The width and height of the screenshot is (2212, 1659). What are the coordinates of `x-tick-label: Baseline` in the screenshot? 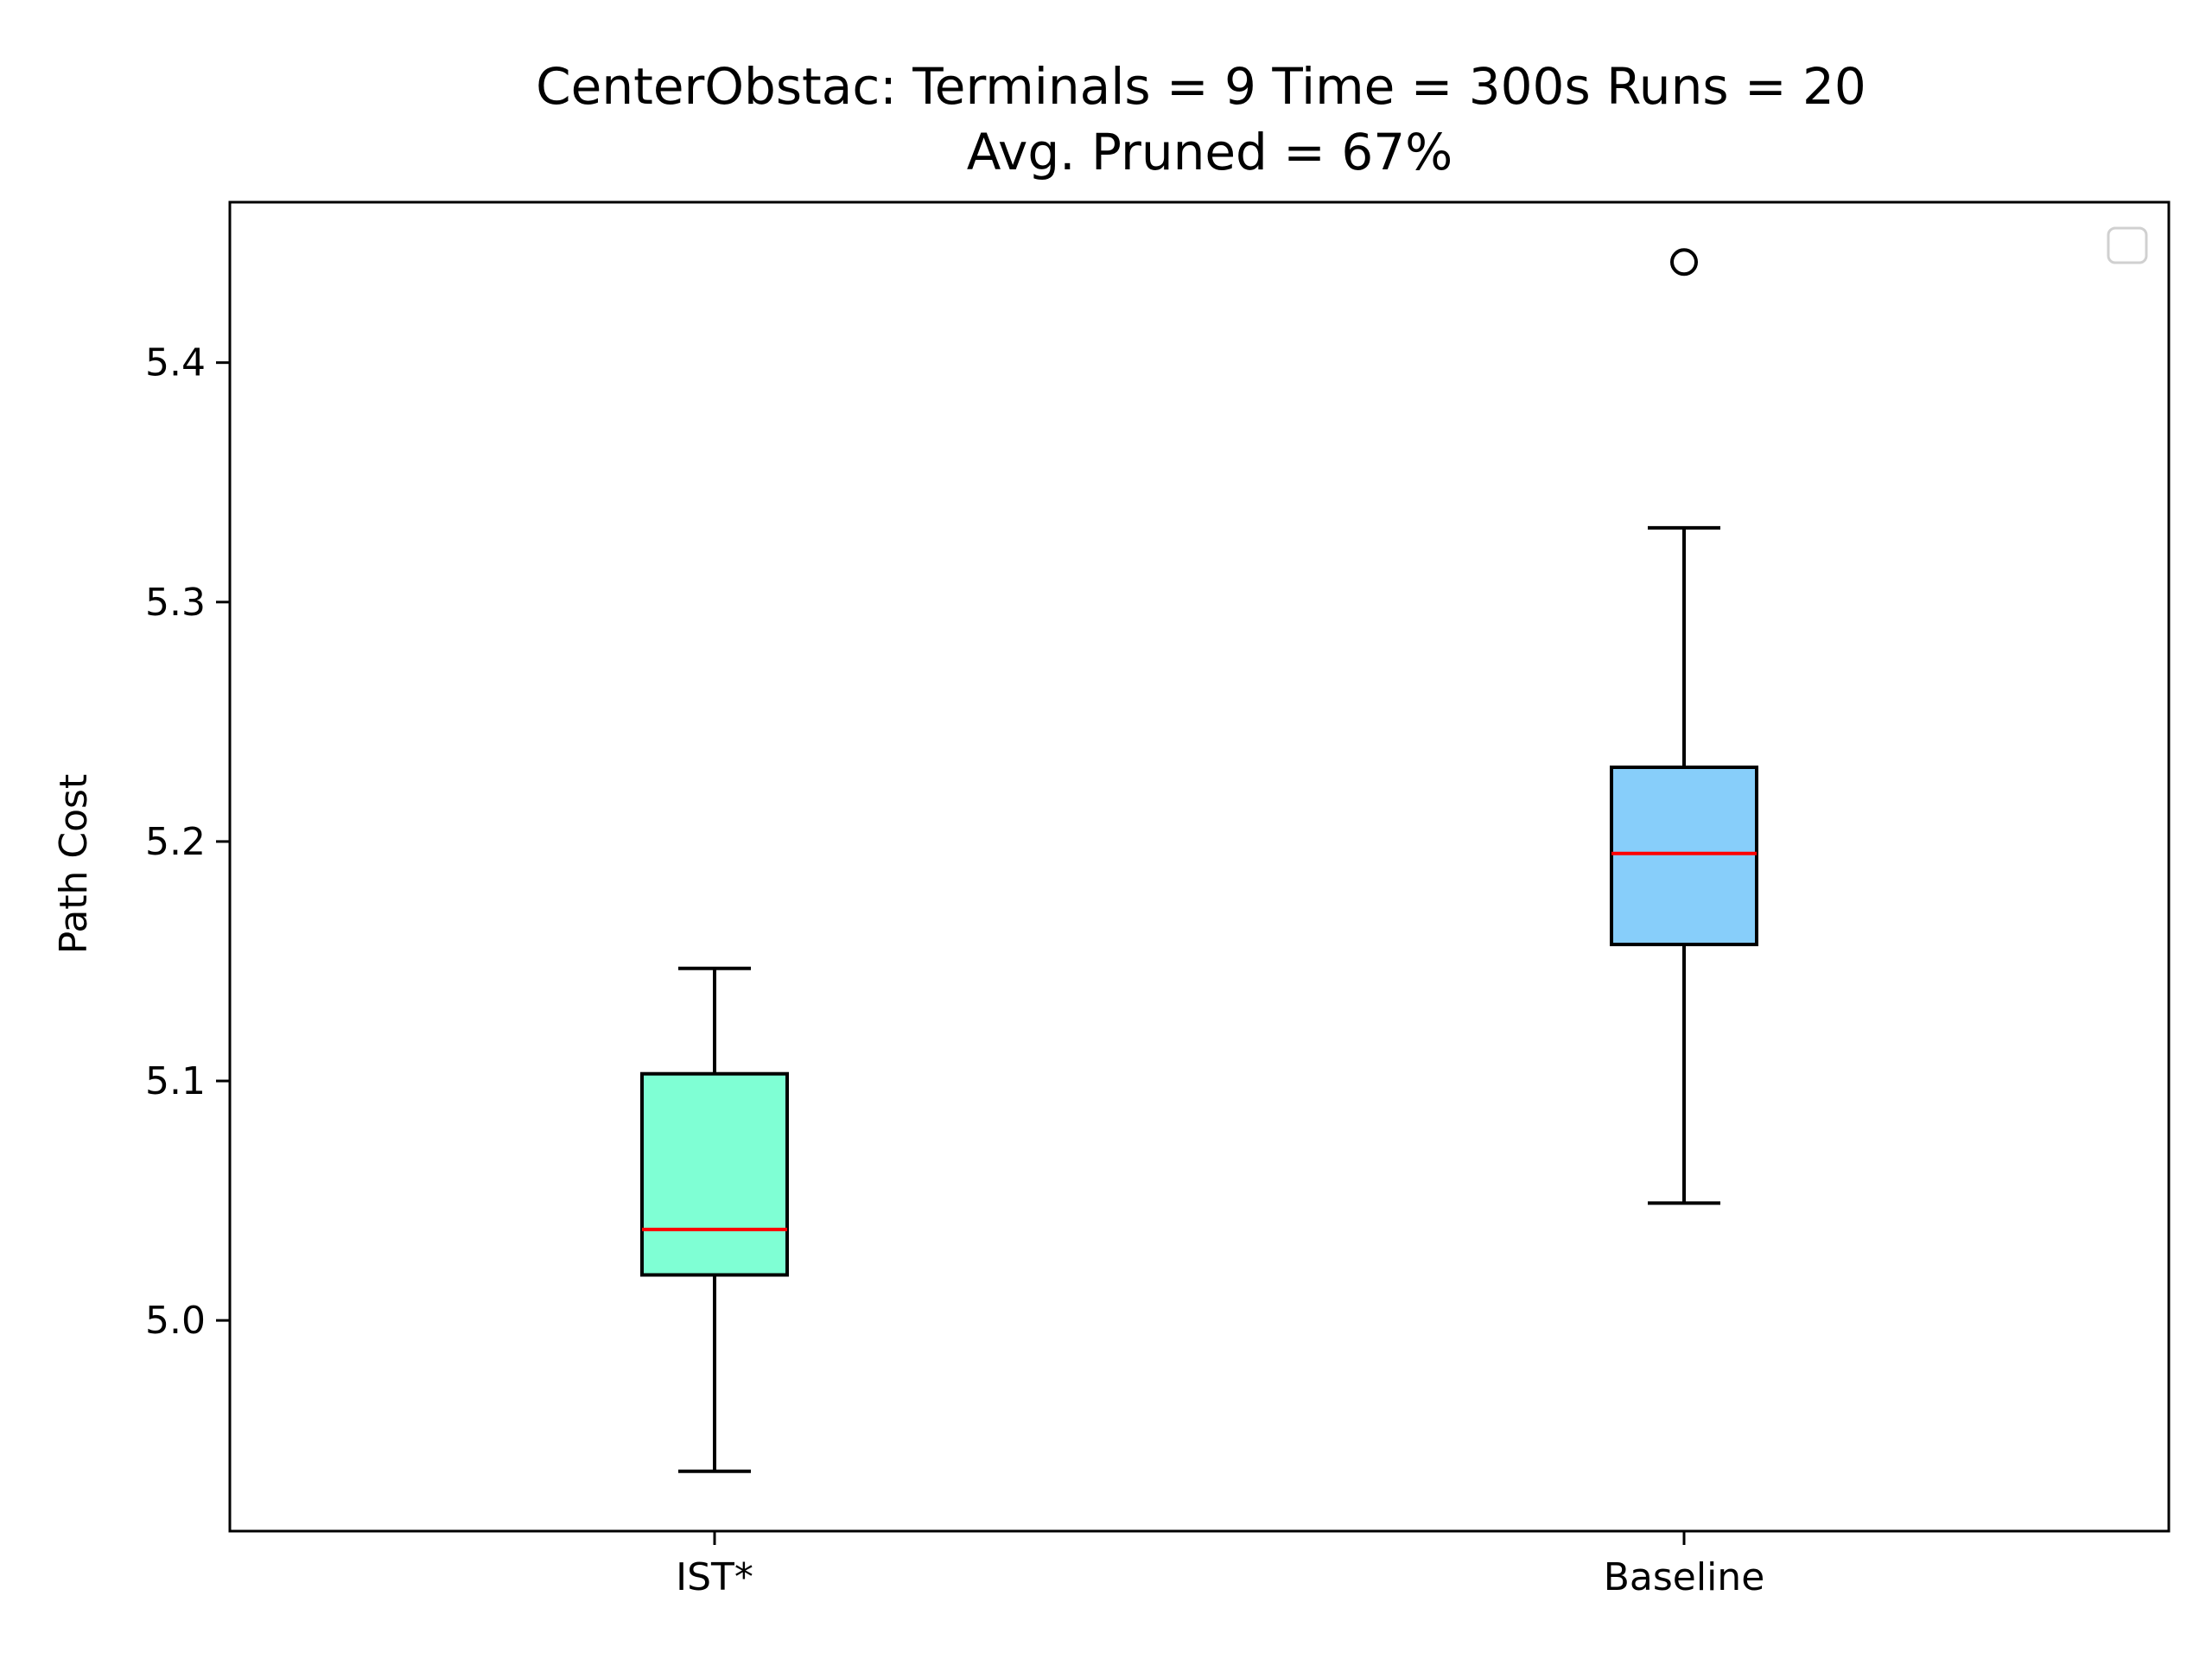 It's located at (1684, 1577).